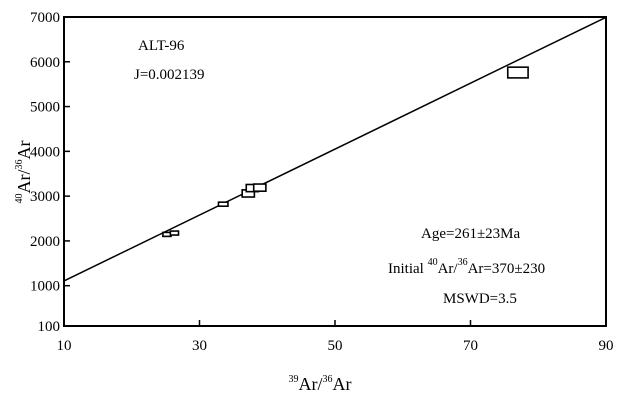 The width and height of the screenshot is (620, 396). I want to click on x-axis-base1: Ar, so click(307, 384).